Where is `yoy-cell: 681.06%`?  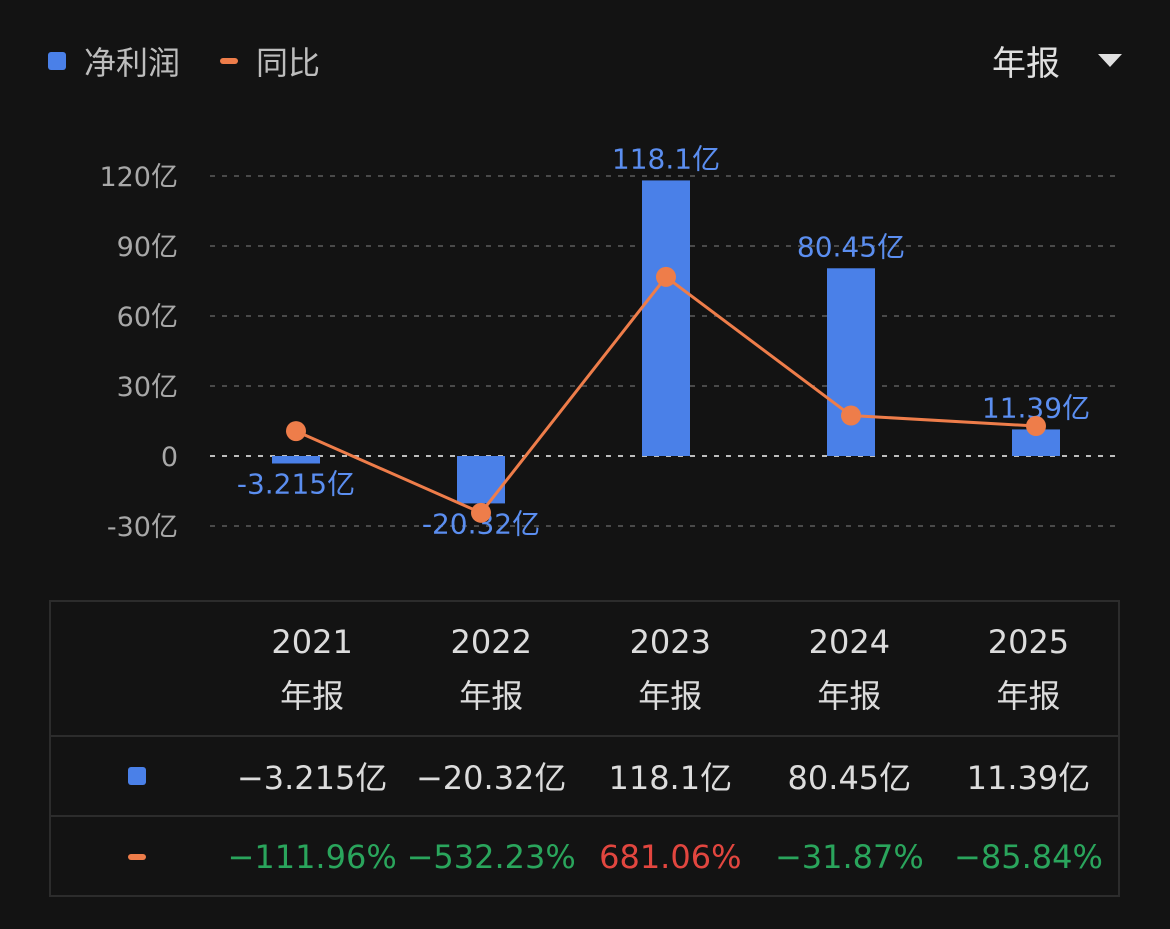 yoy-cell: 681.06% is located at coordinates (670, 857).